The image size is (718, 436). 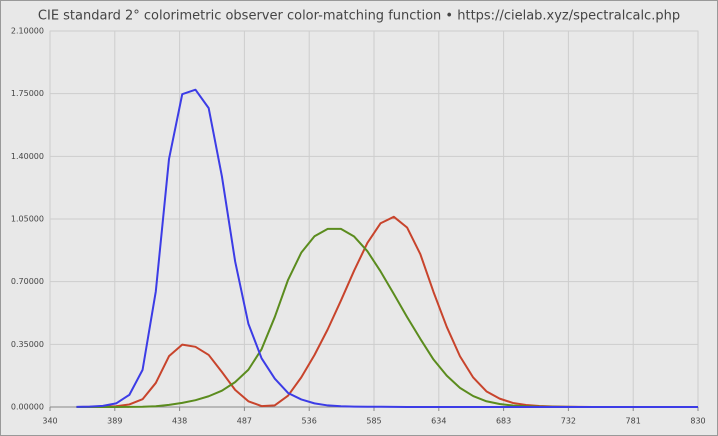 What do you see at coordinates (27, 281) in the screenshot?
I see `y-tick-label: 0.70000` at bounding box center [27, 281].